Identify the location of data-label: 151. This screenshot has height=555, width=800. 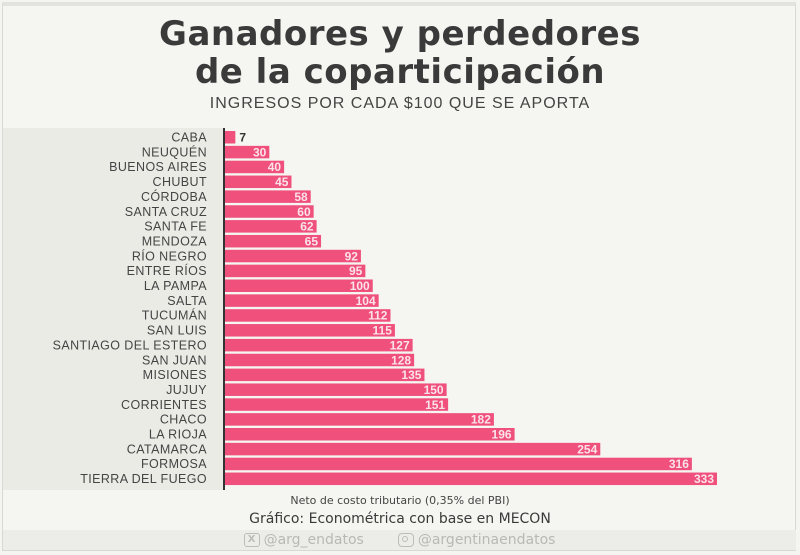
(435, 405).